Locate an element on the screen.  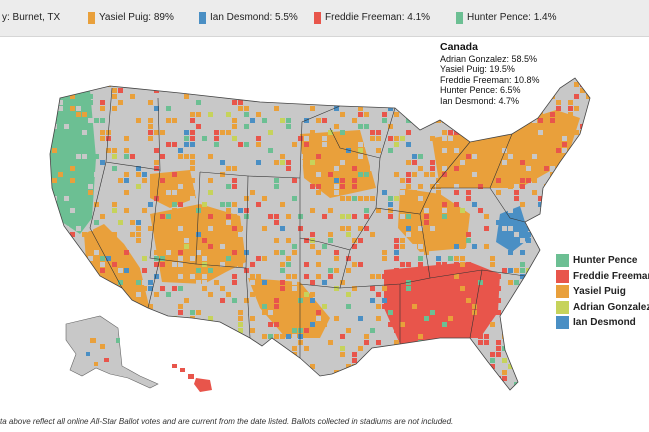
legend-item-pence: Hunter Pence is located at coordinates (602, 261).